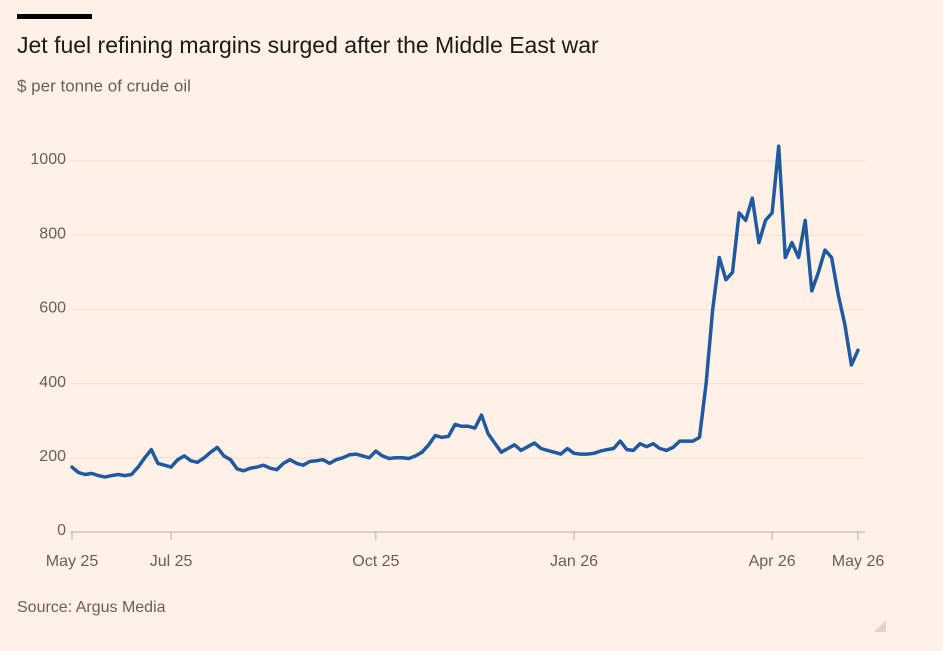  Describe the element at coordinates (858, 561) in the screenshot. I see `x-tick-label: May 26` at that location.